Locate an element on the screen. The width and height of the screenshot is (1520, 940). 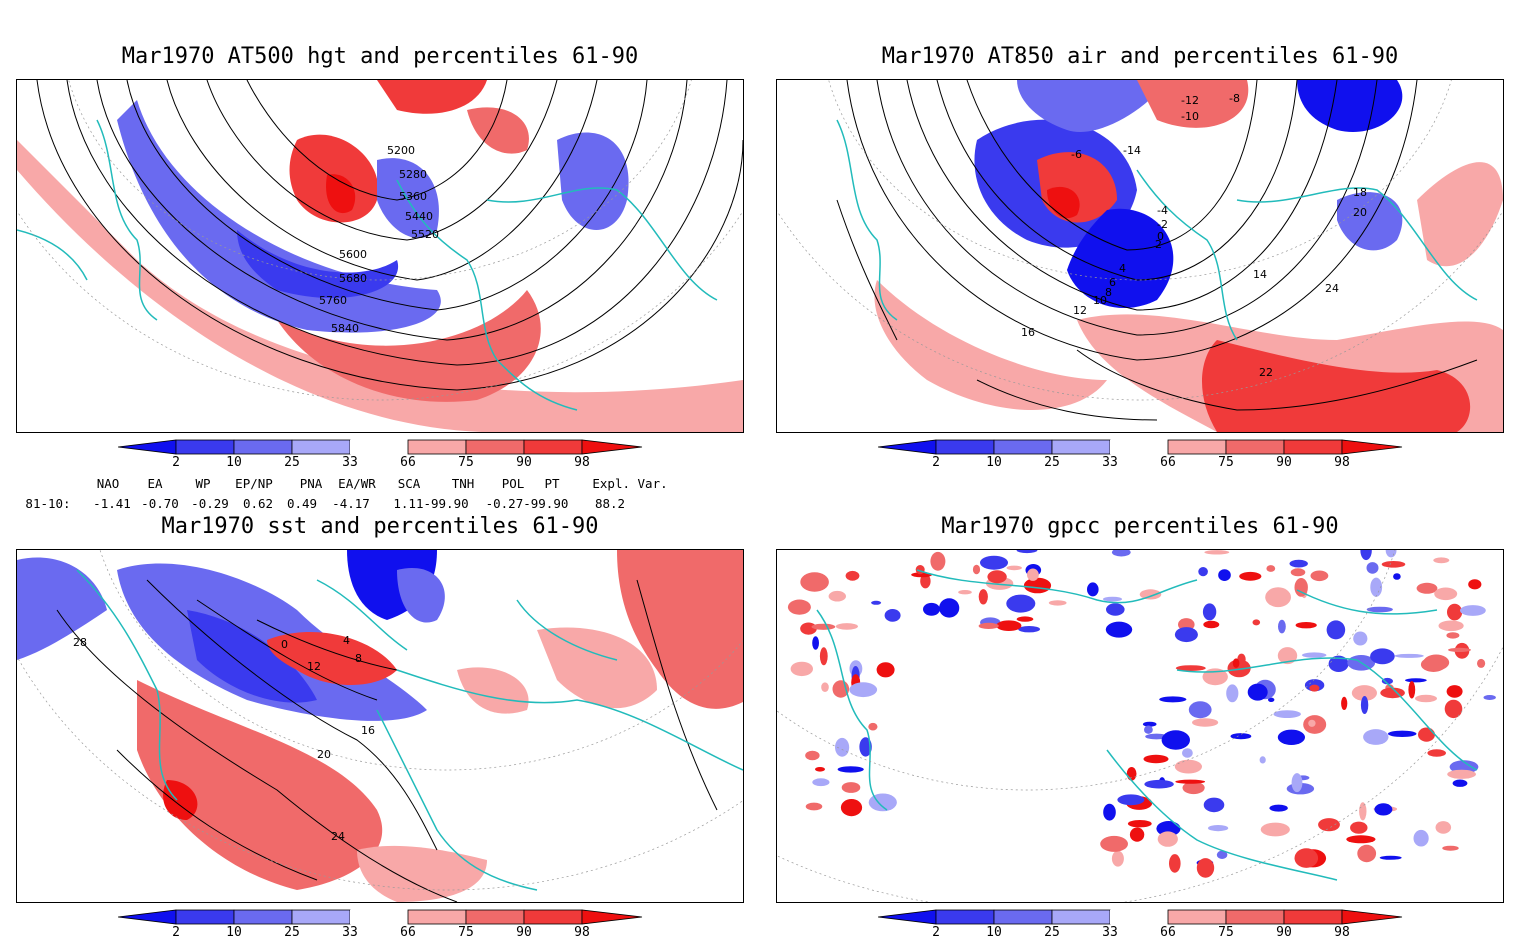
colorbar-sst: 2 10 25 33 66 75 90 98 is located at coordinates (380, 924).